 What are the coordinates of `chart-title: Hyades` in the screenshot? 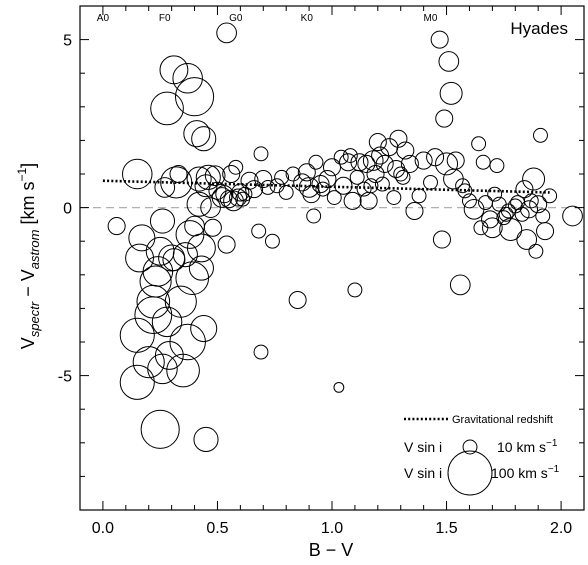 It's located at (539, 28).